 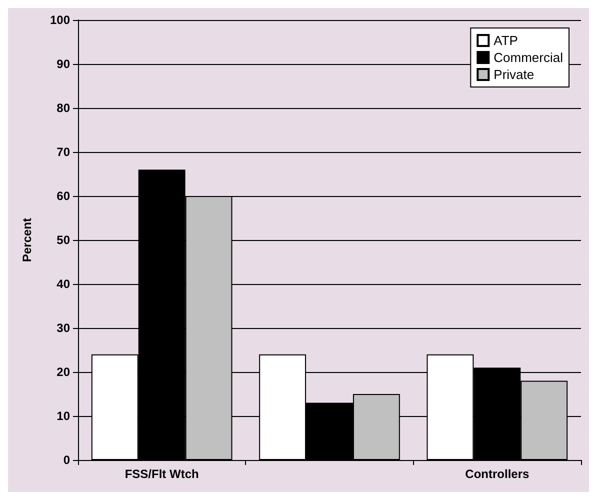 I want to click on y-tick-label: 30, so click(x=63, y=328).